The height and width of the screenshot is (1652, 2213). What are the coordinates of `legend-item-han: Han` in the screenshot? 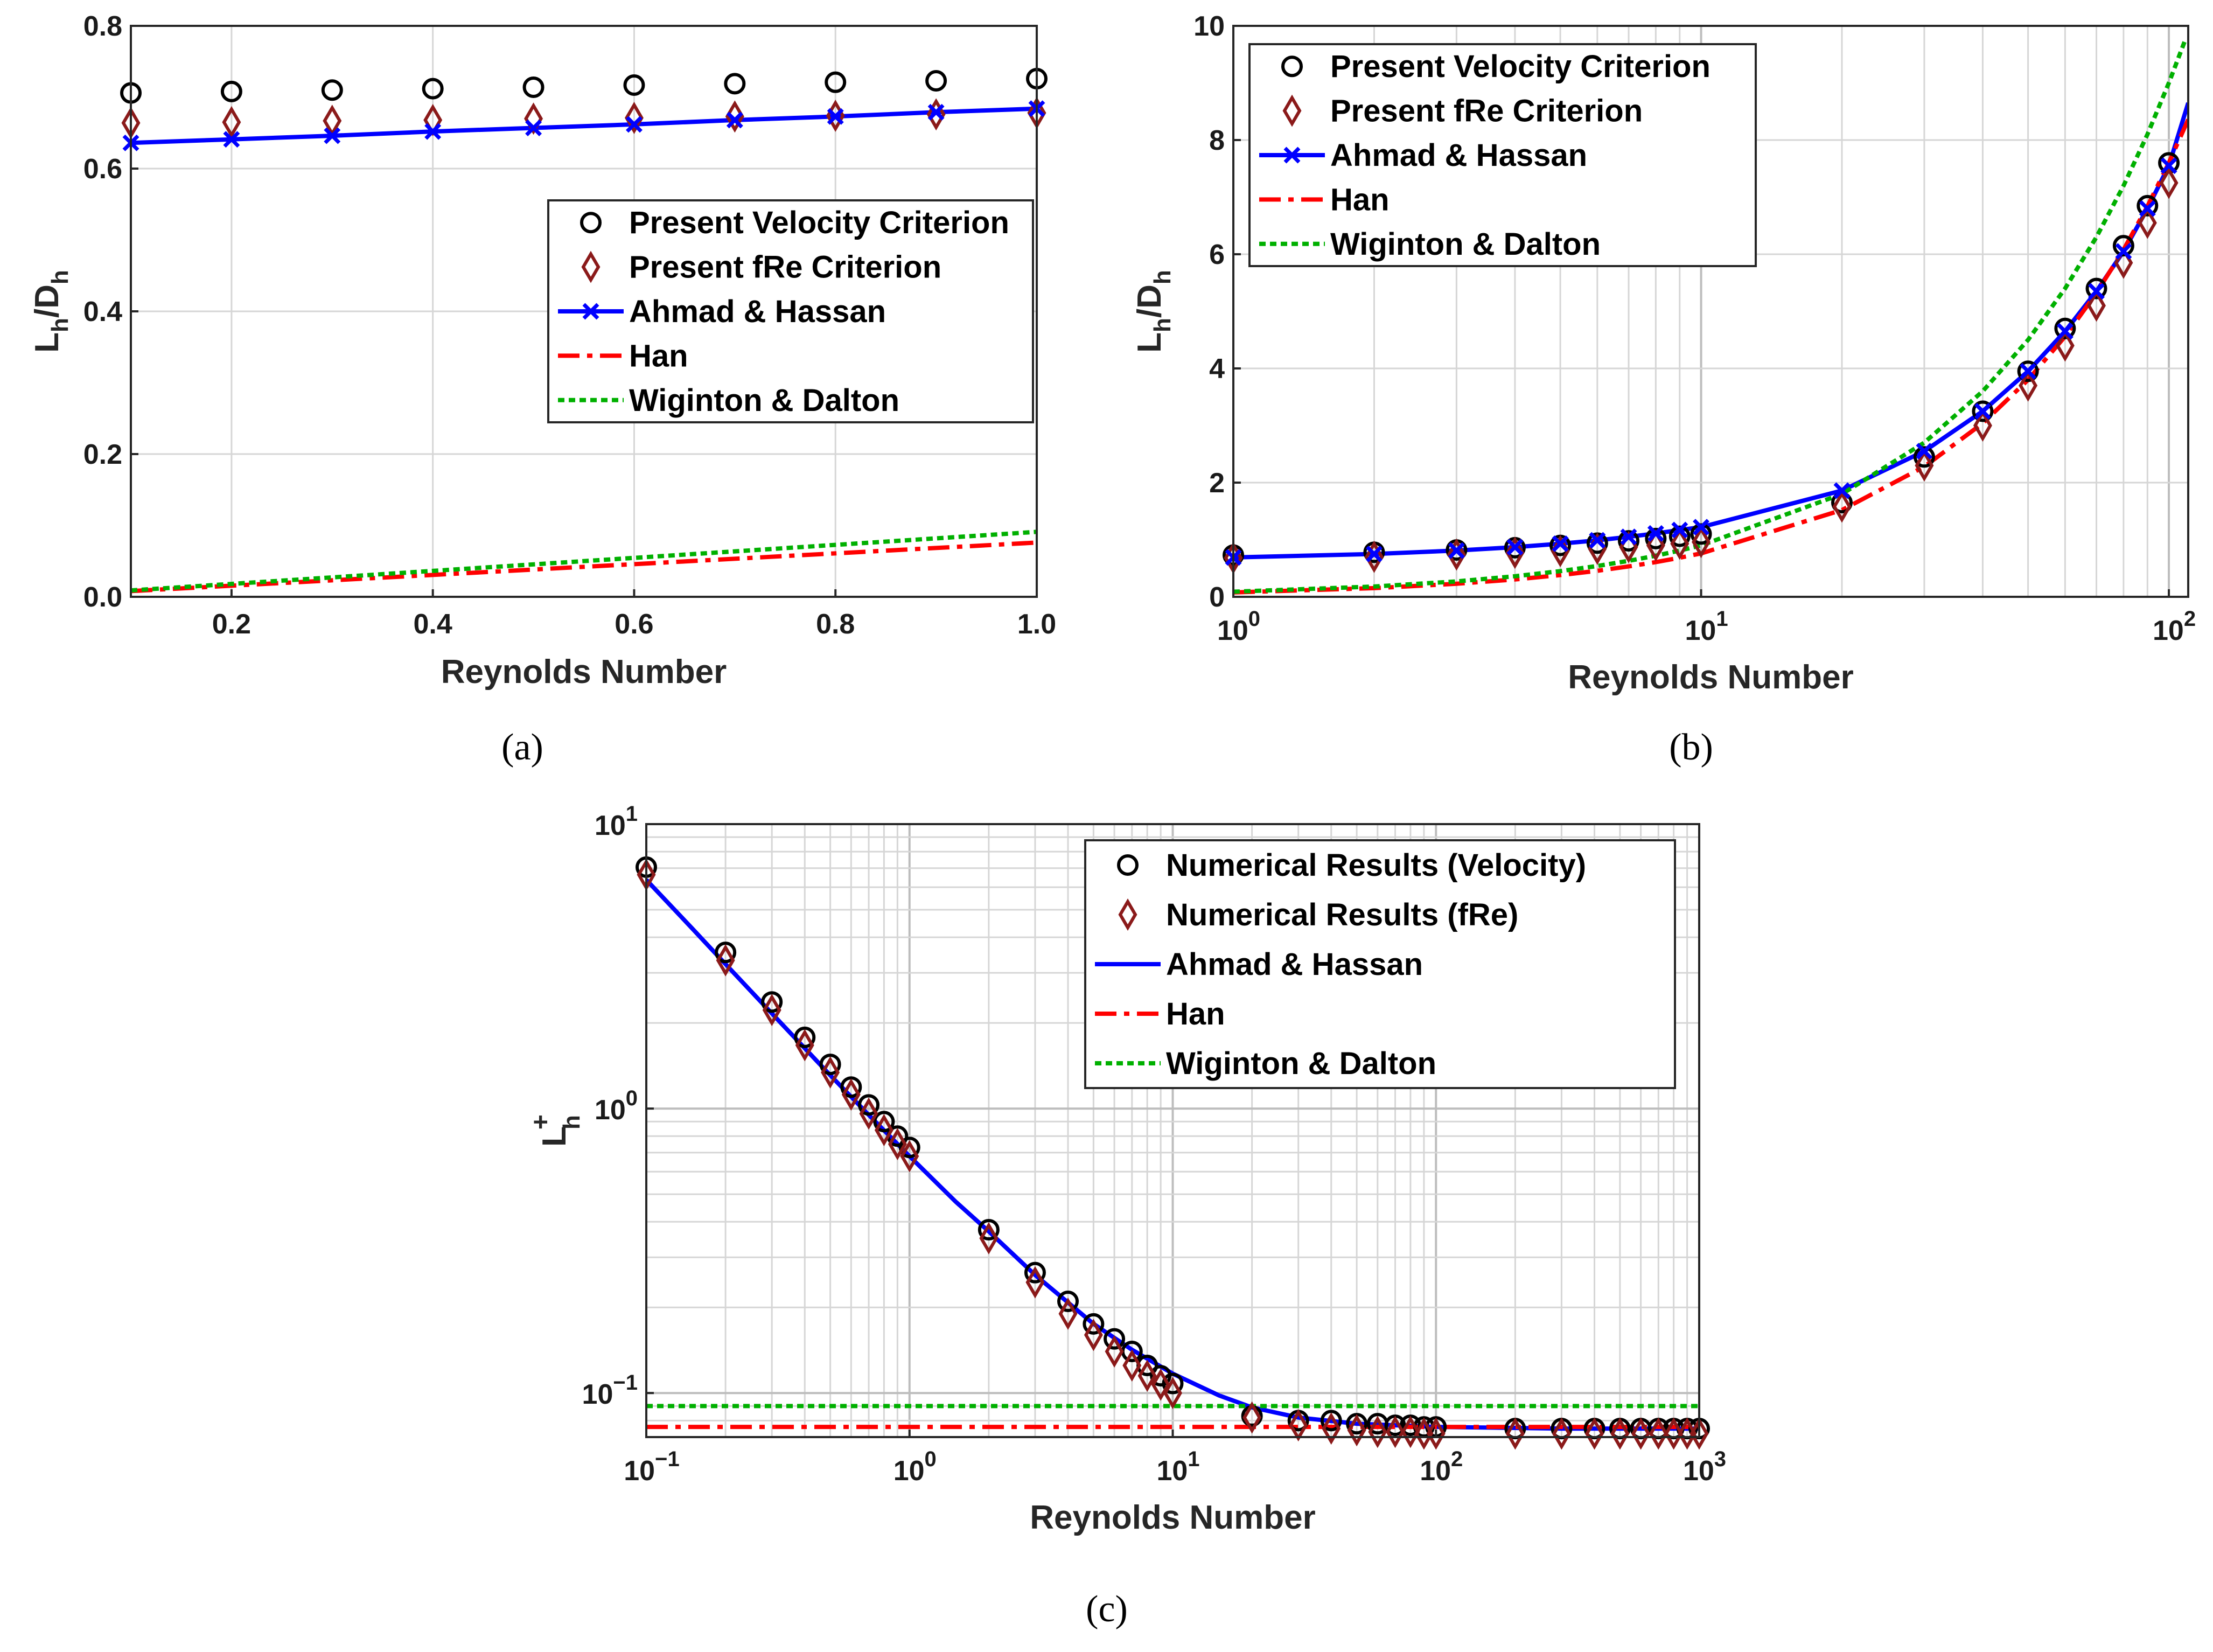 It's located at (623, 355).